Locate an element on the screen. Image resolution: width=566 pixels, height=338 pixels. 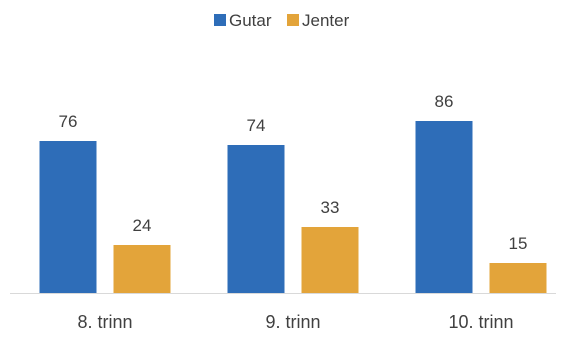
category-label-2: 9. trinn is located at coordinates (292, 322).